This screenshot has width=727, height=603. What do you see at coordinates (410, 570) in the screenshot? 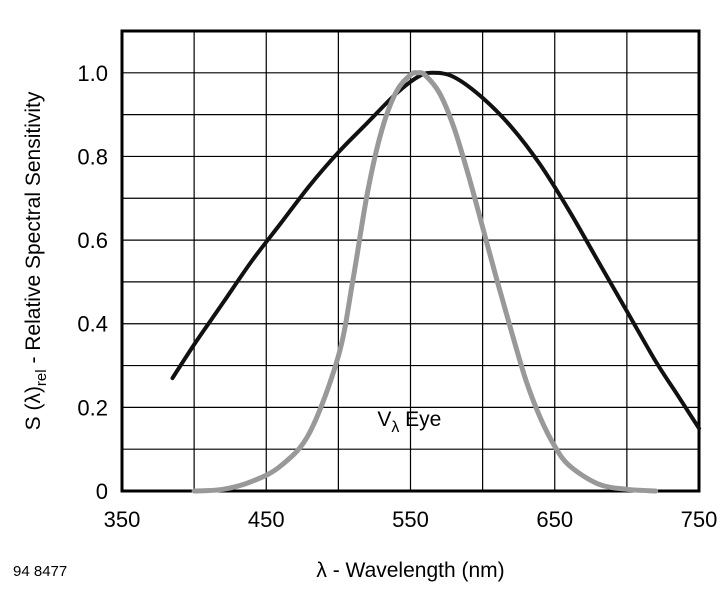
I see `x-axis-title: λ - Wavelength (nm)` at bounding box center [410, 570].